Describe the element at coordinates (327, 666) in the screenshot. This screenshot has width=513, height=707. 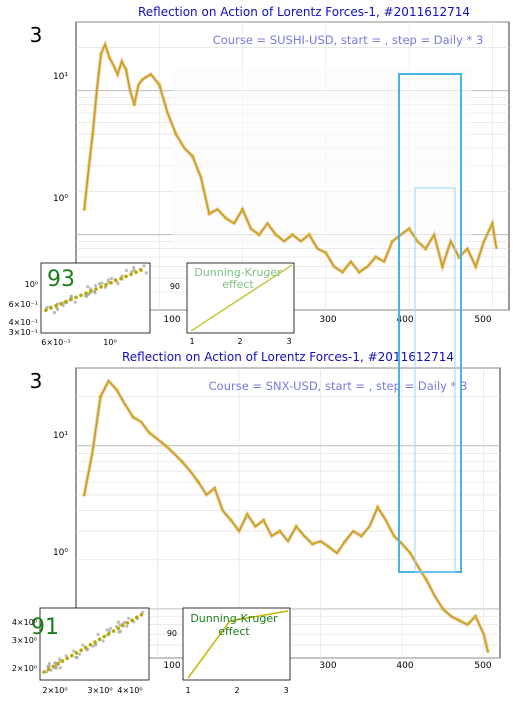
I see `x-tick-label: 300` at that location.